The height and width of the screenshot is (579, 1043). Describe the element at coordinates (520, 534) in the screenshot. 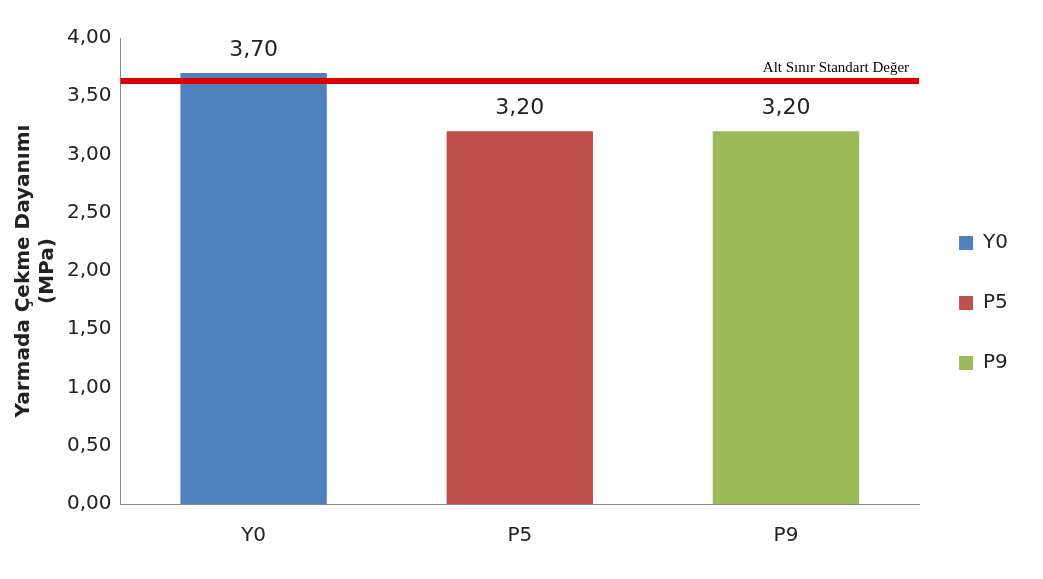

I see `x-tick-label: P5` at that location.